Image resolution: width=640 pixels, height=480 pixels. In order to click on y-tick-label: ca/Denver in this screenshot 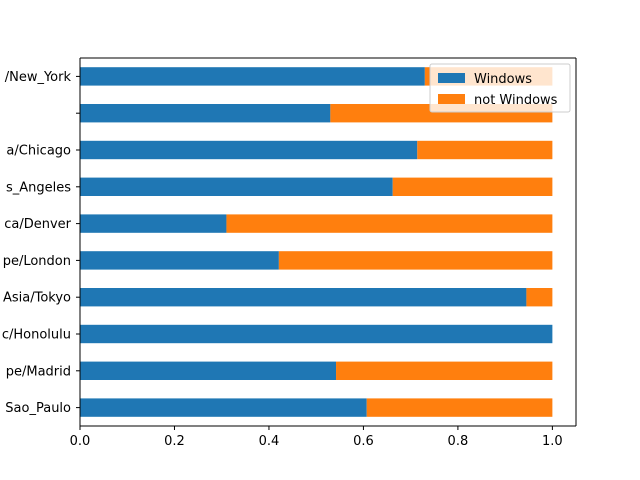, I will do `click(37, 224)`.